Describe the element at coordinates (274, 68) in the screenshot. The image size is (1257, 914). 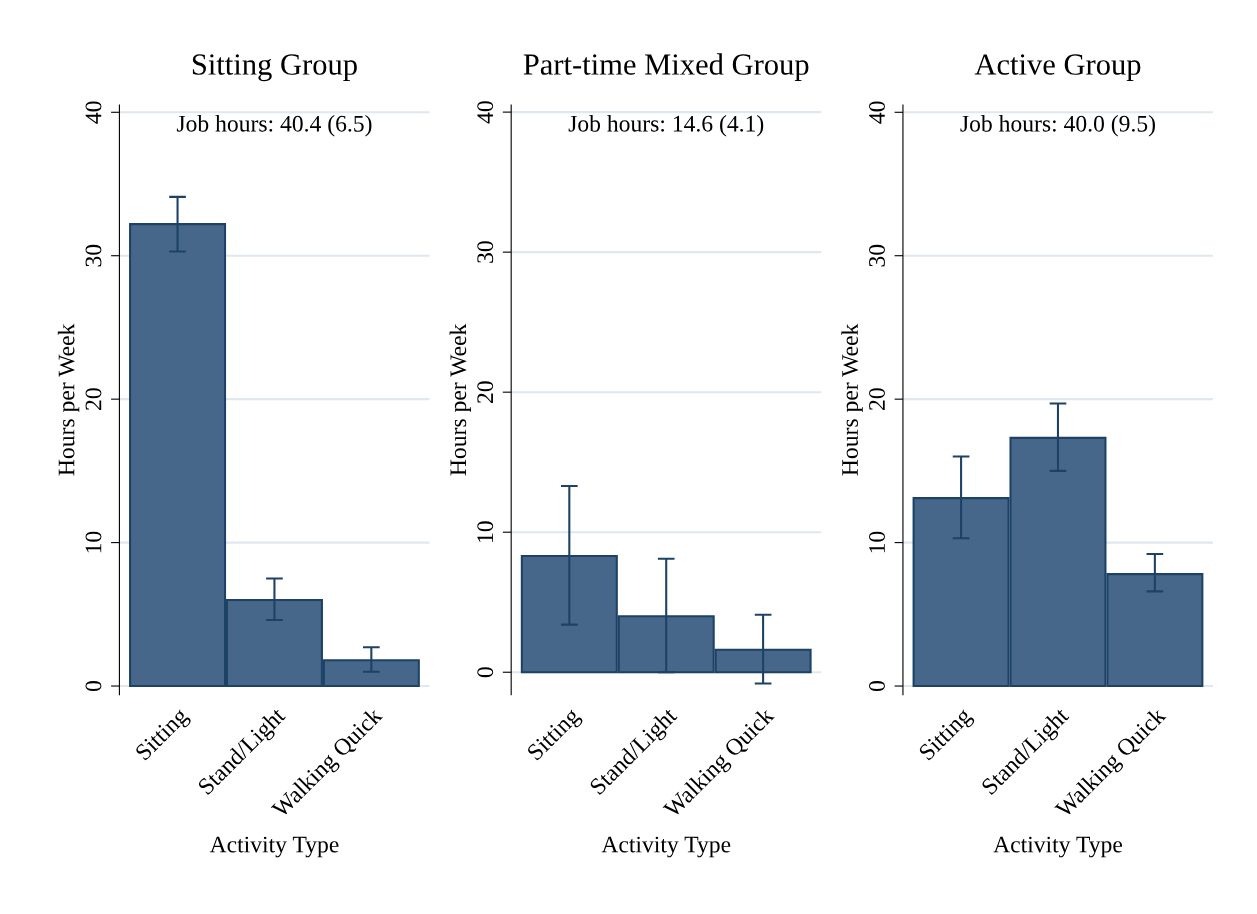
I see `chart-title: Sitting Group` at that location.